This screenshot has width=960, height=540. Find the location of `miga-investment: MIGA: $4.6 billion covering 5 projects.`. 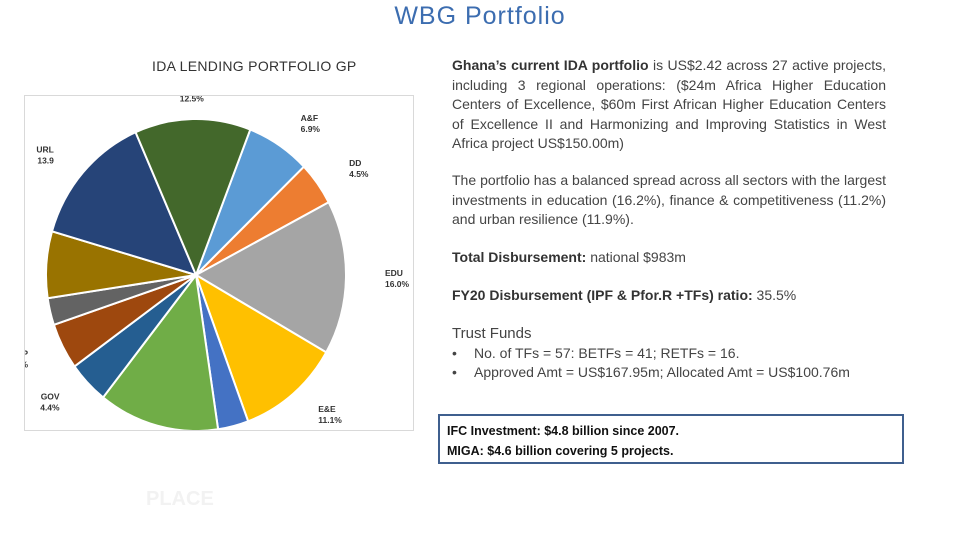

miga-investment: MIGA: $4.6 billion covering 5 projects. is located at coordinates (560, 451).